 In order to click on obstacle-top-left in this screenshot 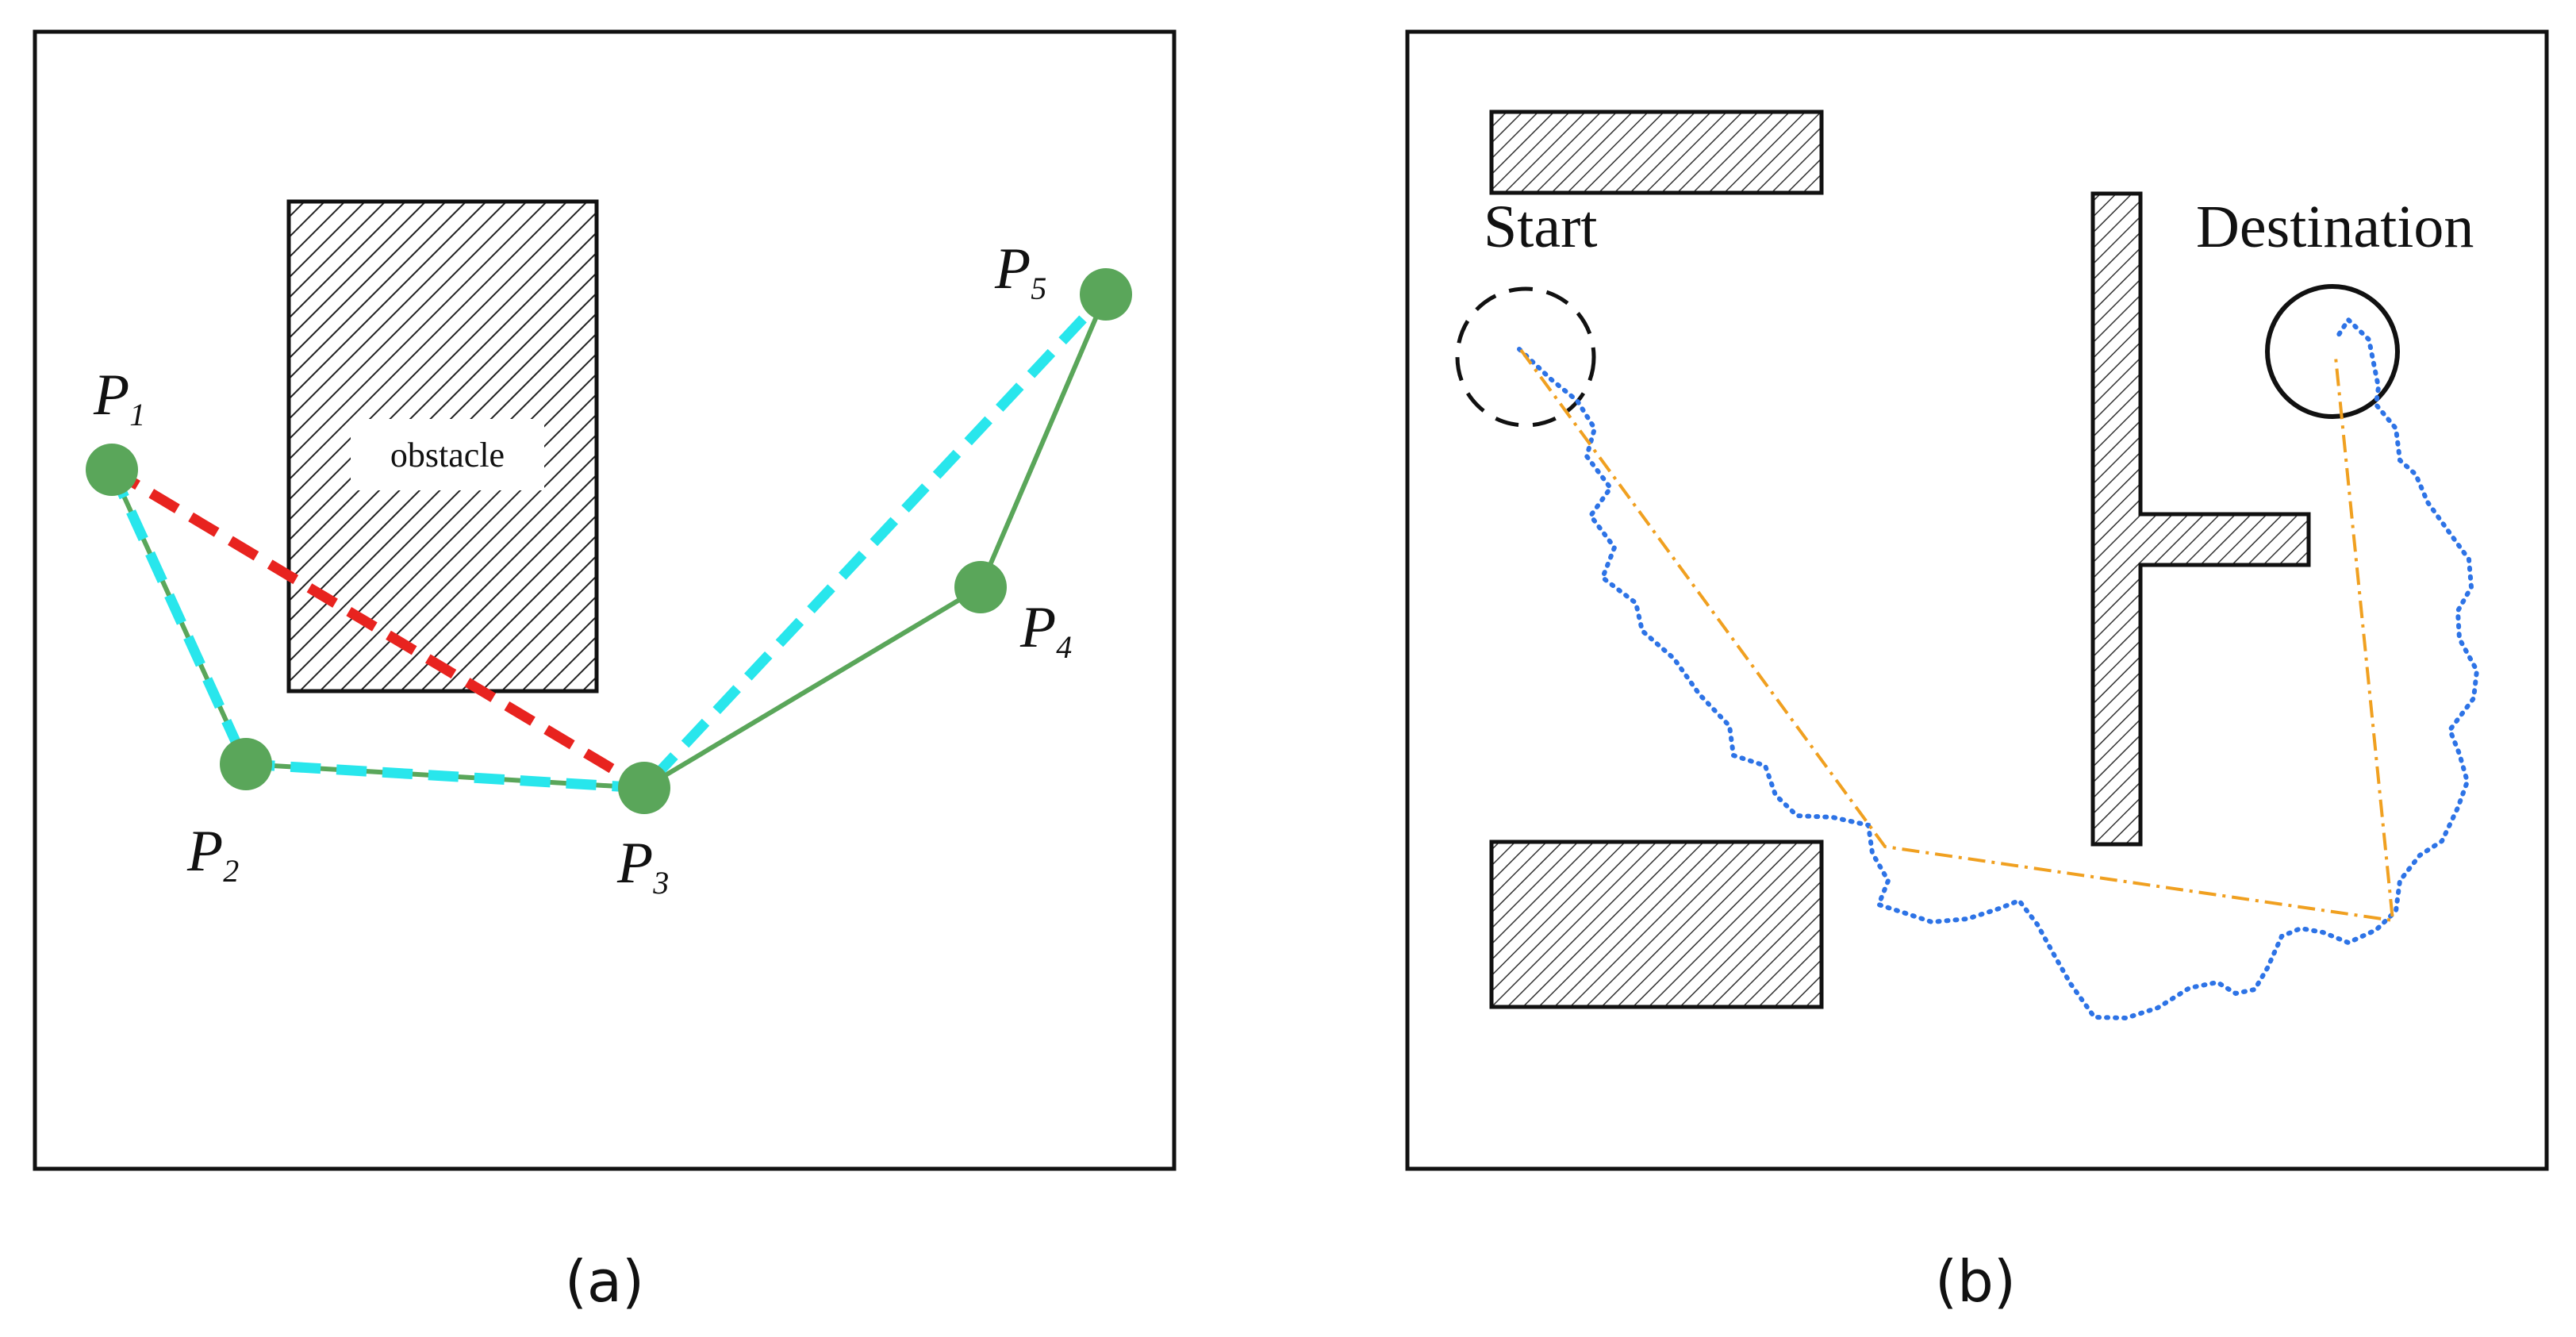, I will do `click(1657, 152)`.